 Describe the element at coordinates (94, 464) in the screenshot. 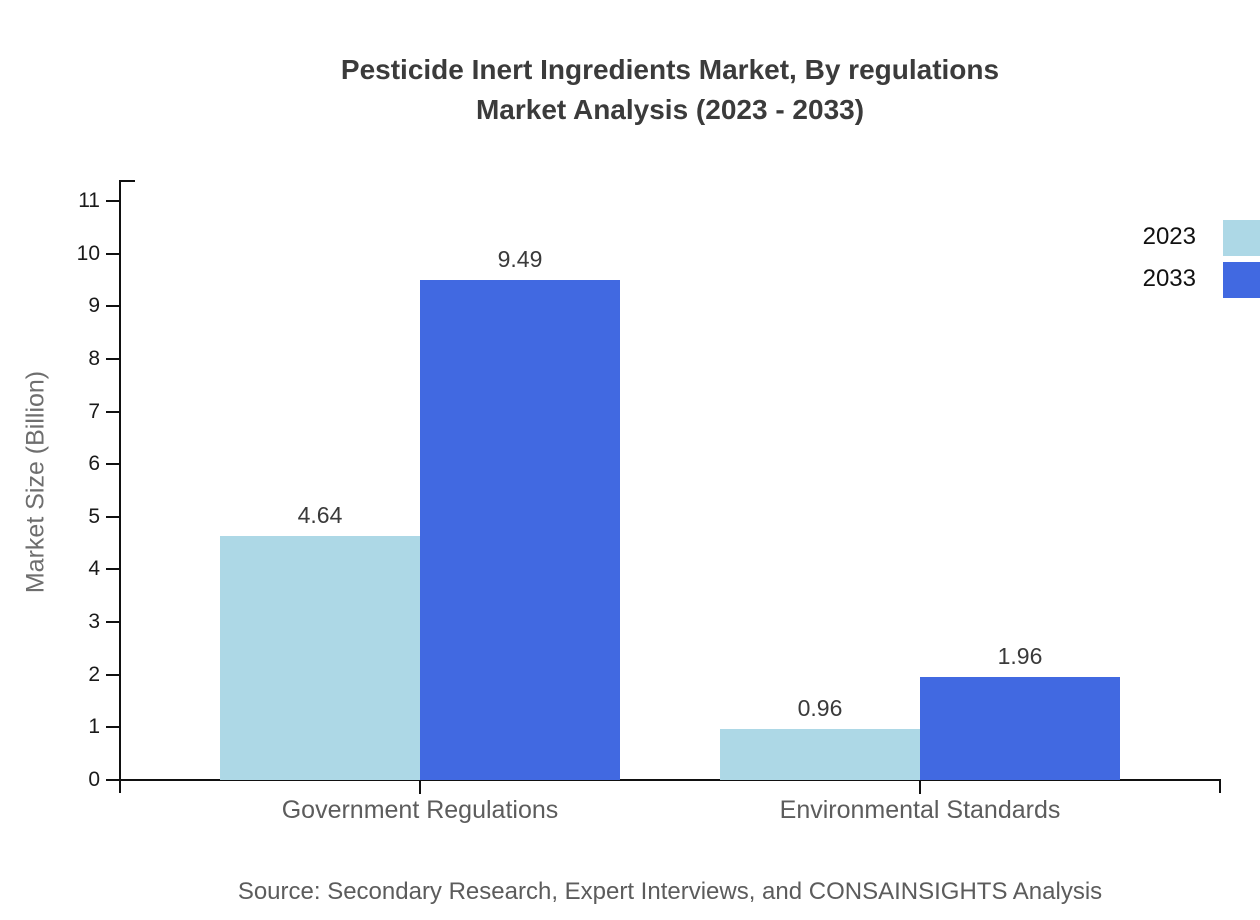

I see `y-tick-label: 6` at that location.